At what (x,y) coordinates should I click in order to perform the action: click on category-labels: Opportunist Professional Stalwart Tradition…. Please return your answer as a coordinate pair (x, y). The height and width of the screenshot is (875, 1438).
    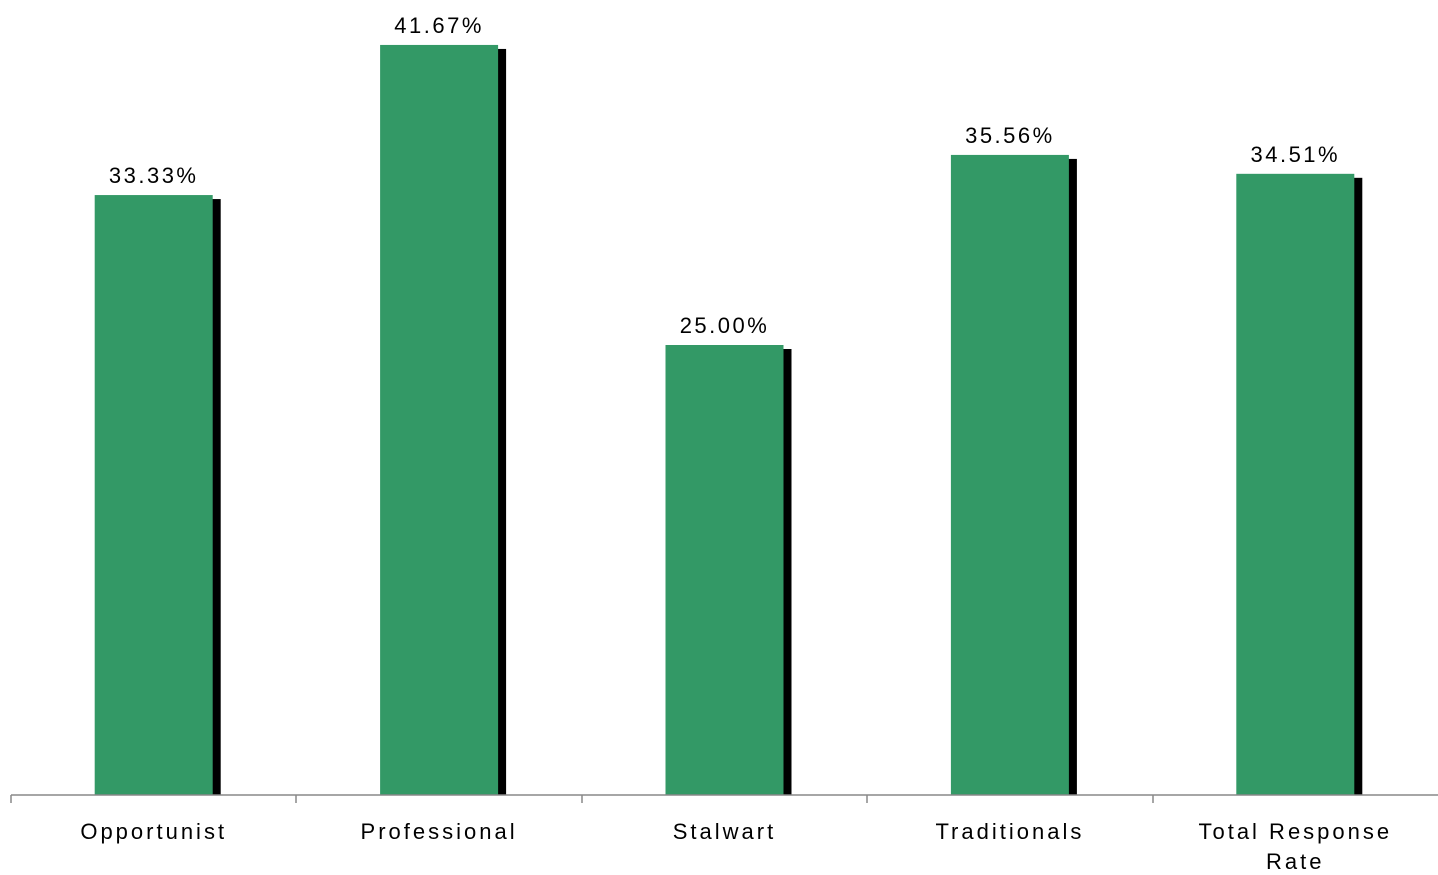
    Looking at the image, I should click on (736, 846).